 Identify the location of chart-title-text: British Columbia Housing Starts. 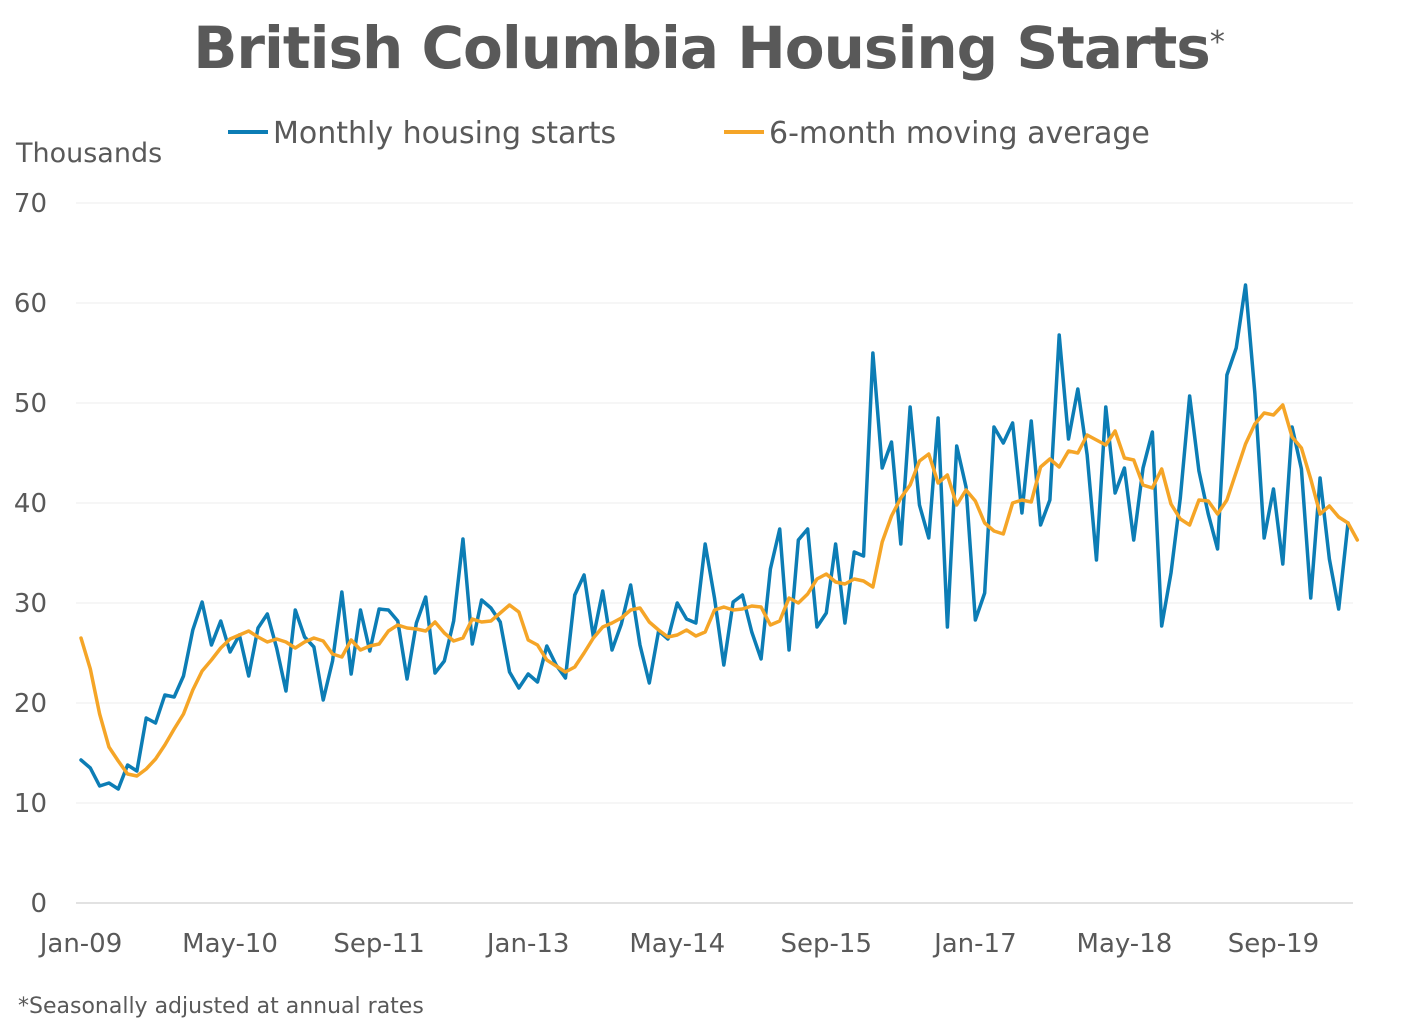
(702, 48).